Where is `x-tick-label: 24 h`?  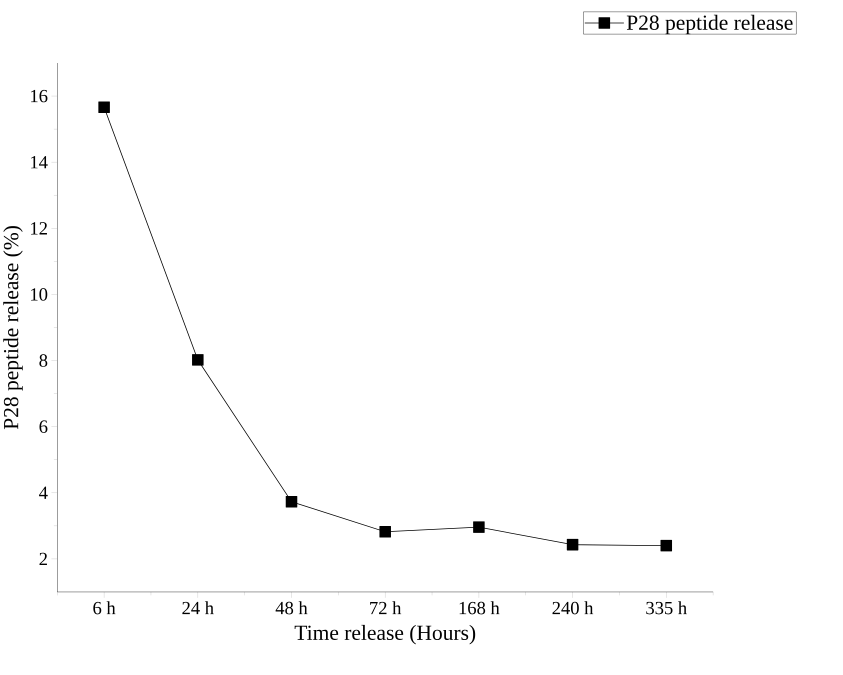
x-tick-label: 24 h is located at coordinates (198, 607).